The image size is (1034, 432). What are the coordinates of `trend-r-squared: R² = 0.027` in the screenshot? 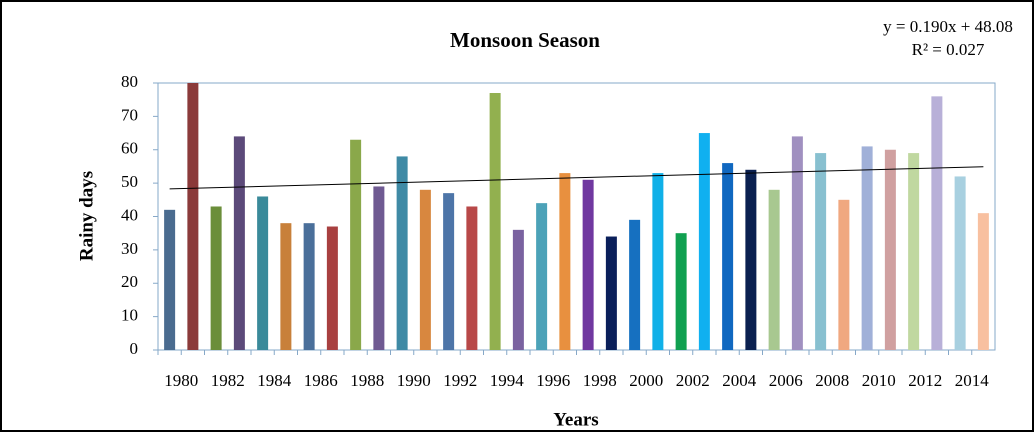 It's located at (948, 49).